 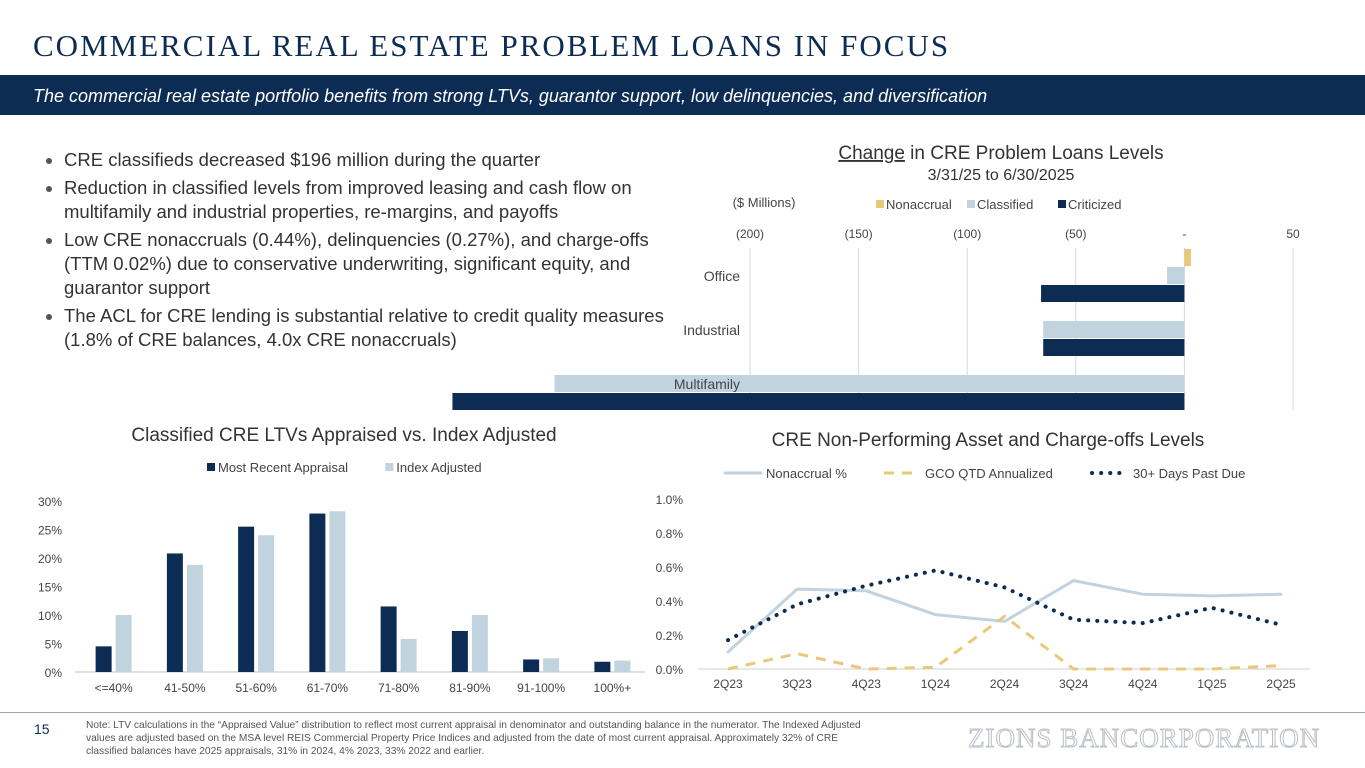 I want to click on y-tick-label: 20%, so click(x=50, y=559).